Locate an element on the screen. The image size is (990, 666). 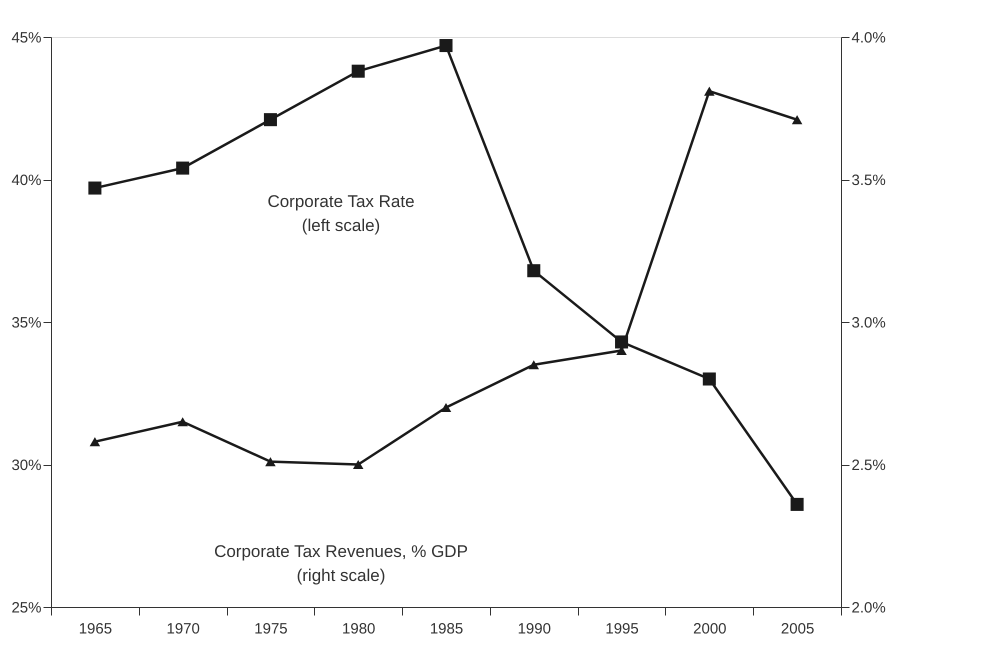
y2-tick-label: 4.0% is located at coordinates (869, 38).